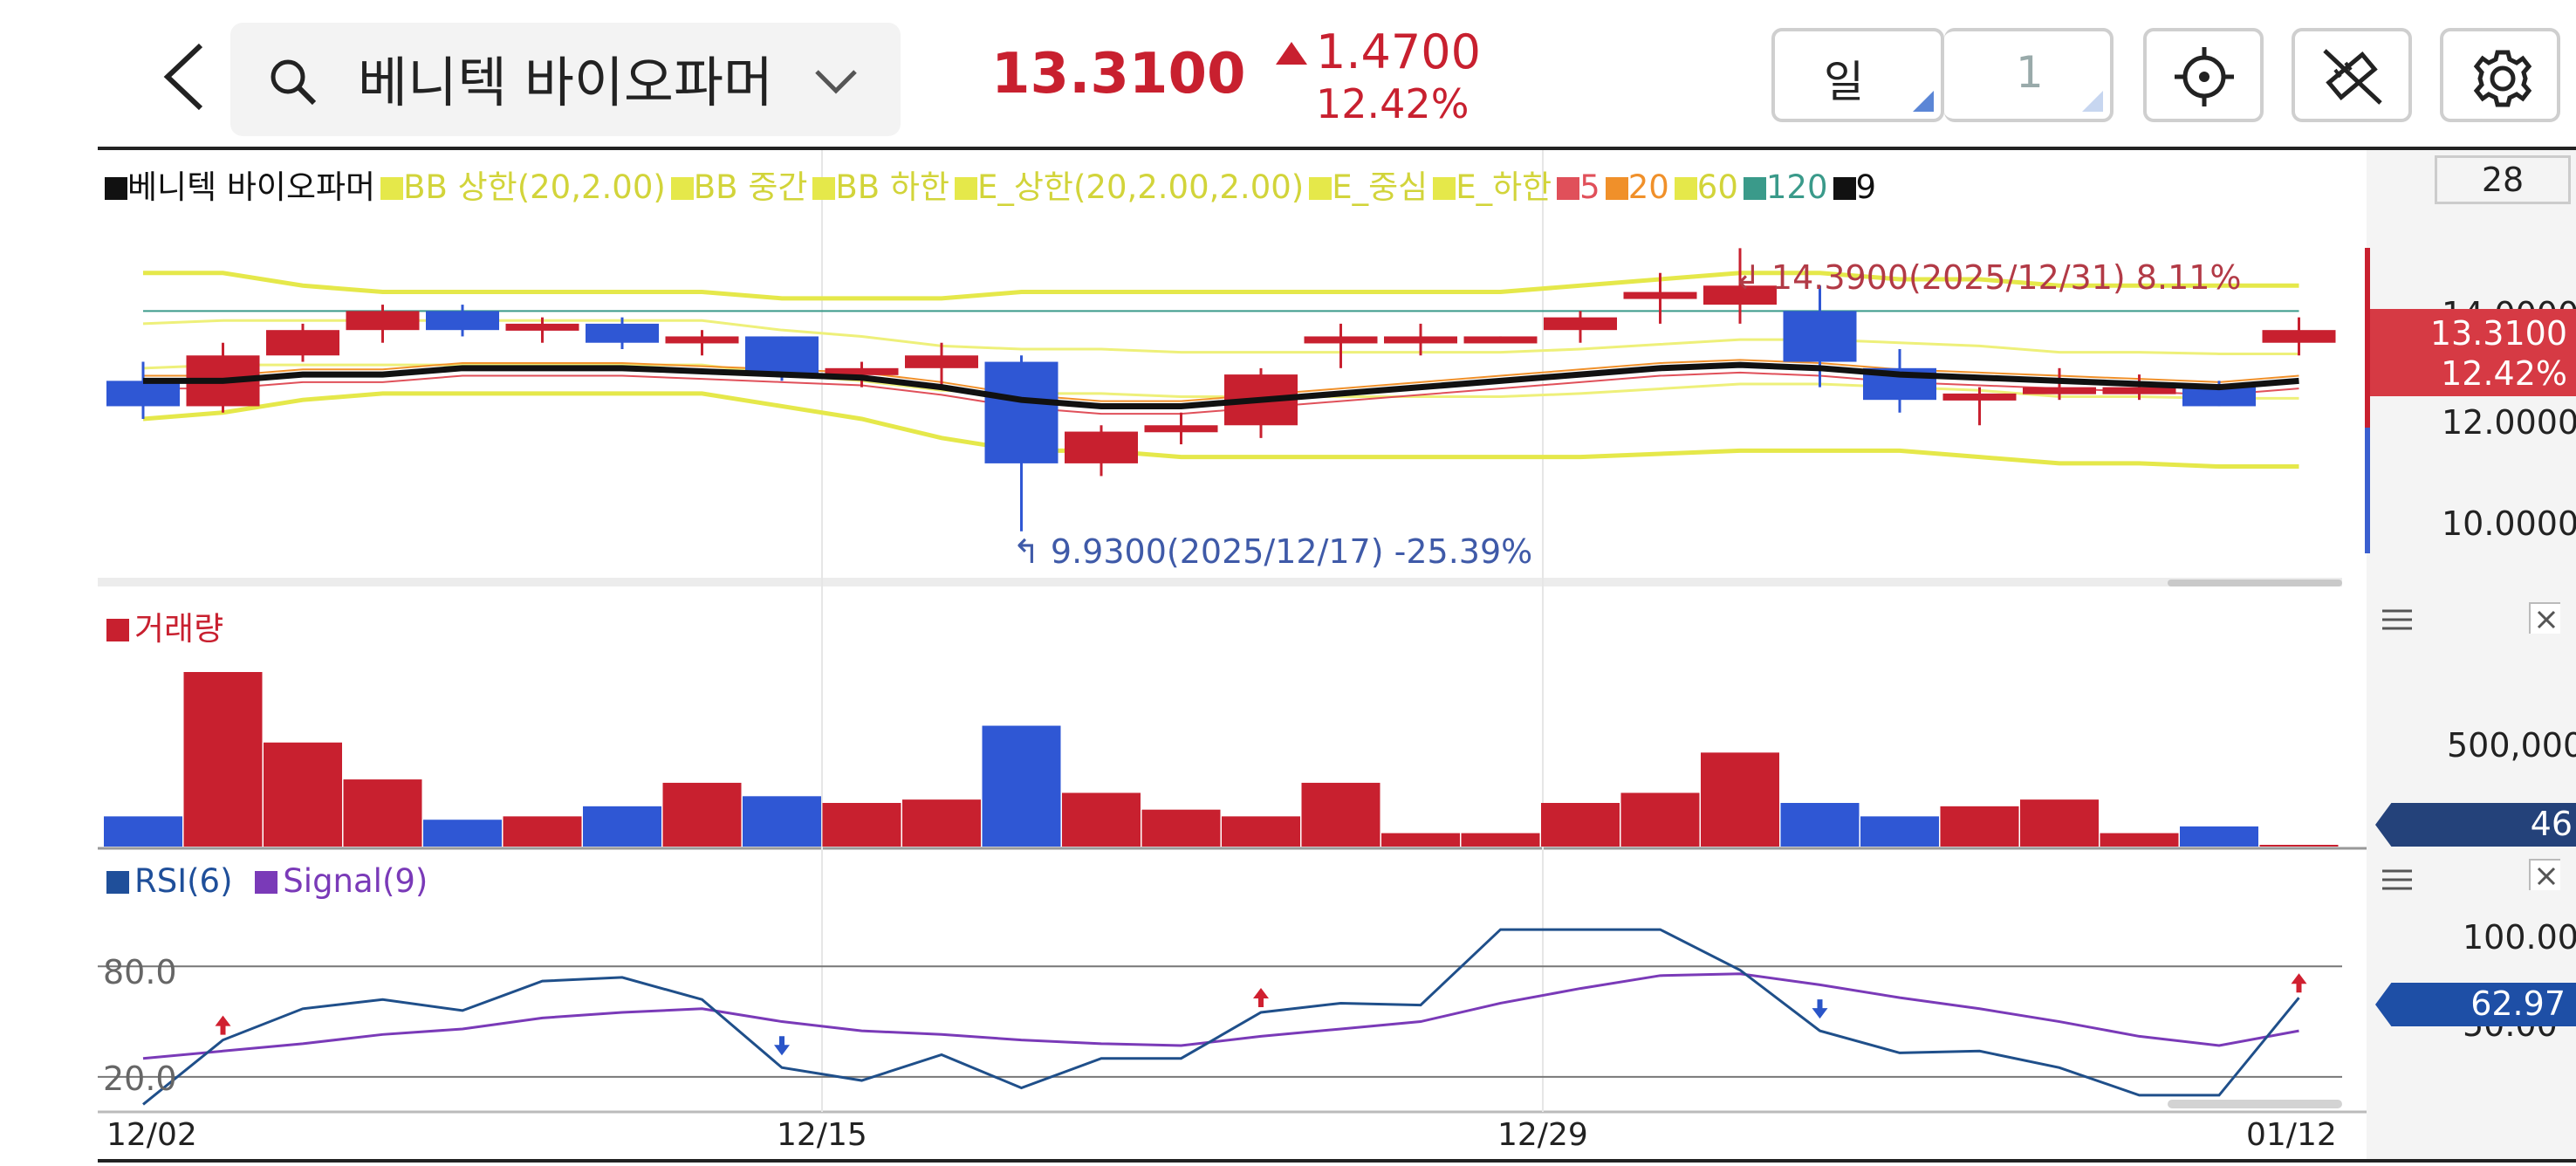 The image size is (2576, 1166). I want to click on interval-select-button, so click(2029, 75).